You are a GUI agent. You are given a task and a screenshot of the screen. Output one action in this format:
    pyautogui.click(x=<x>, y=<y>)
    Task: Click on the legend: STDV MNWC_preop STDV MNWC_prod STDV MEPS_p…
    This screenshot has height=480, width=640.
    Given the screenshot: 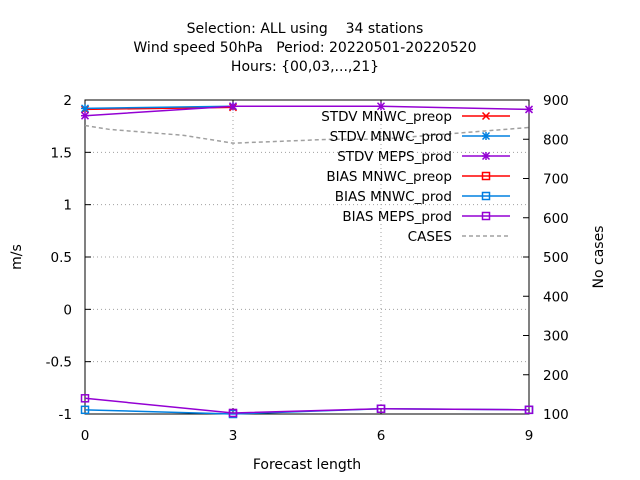 What is the action you would take?
    pyautogui.click(x=415, y=177)
    